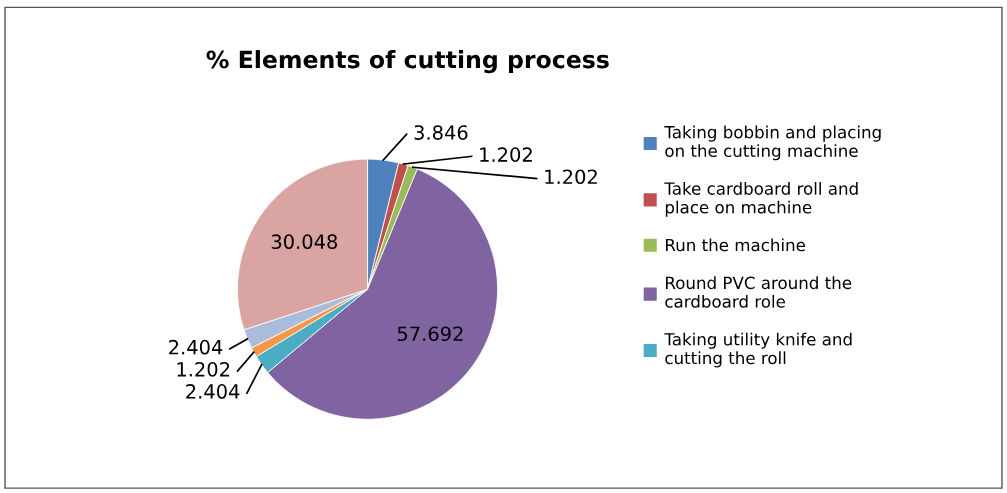 The height and width of the screenshot is (493, 1007). What do you see at coordinates (407, 62) in the screenshot?
I see `chart-title: % Elements of cutting process` at bounding box center [407, 62].